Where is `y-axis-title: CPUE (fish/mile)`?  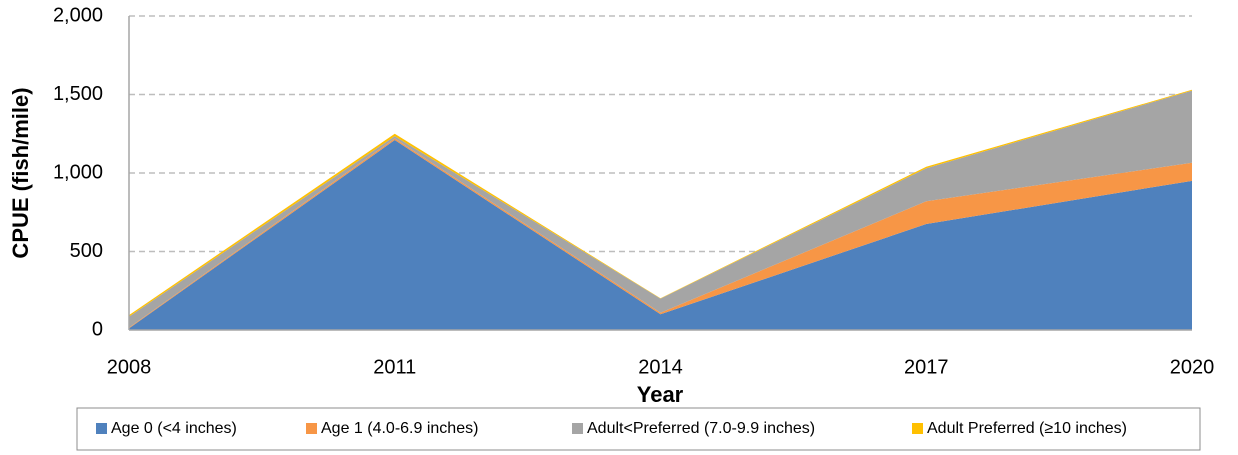
y-axis-title: CPUE (fish/mile) is located at coordinates (20, 172).